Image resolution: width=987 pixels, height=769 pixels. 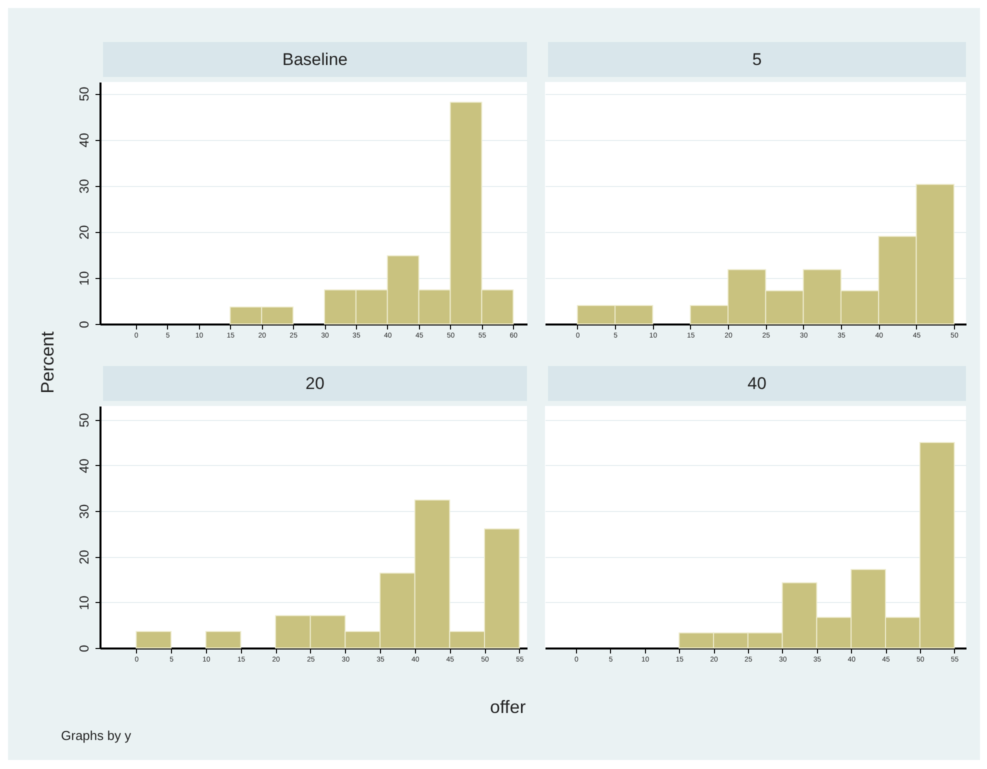 What do you see at coordinates (96, 735) in the screenshot?
I see `text: Graphs by y` at bounding box center [96, 735].